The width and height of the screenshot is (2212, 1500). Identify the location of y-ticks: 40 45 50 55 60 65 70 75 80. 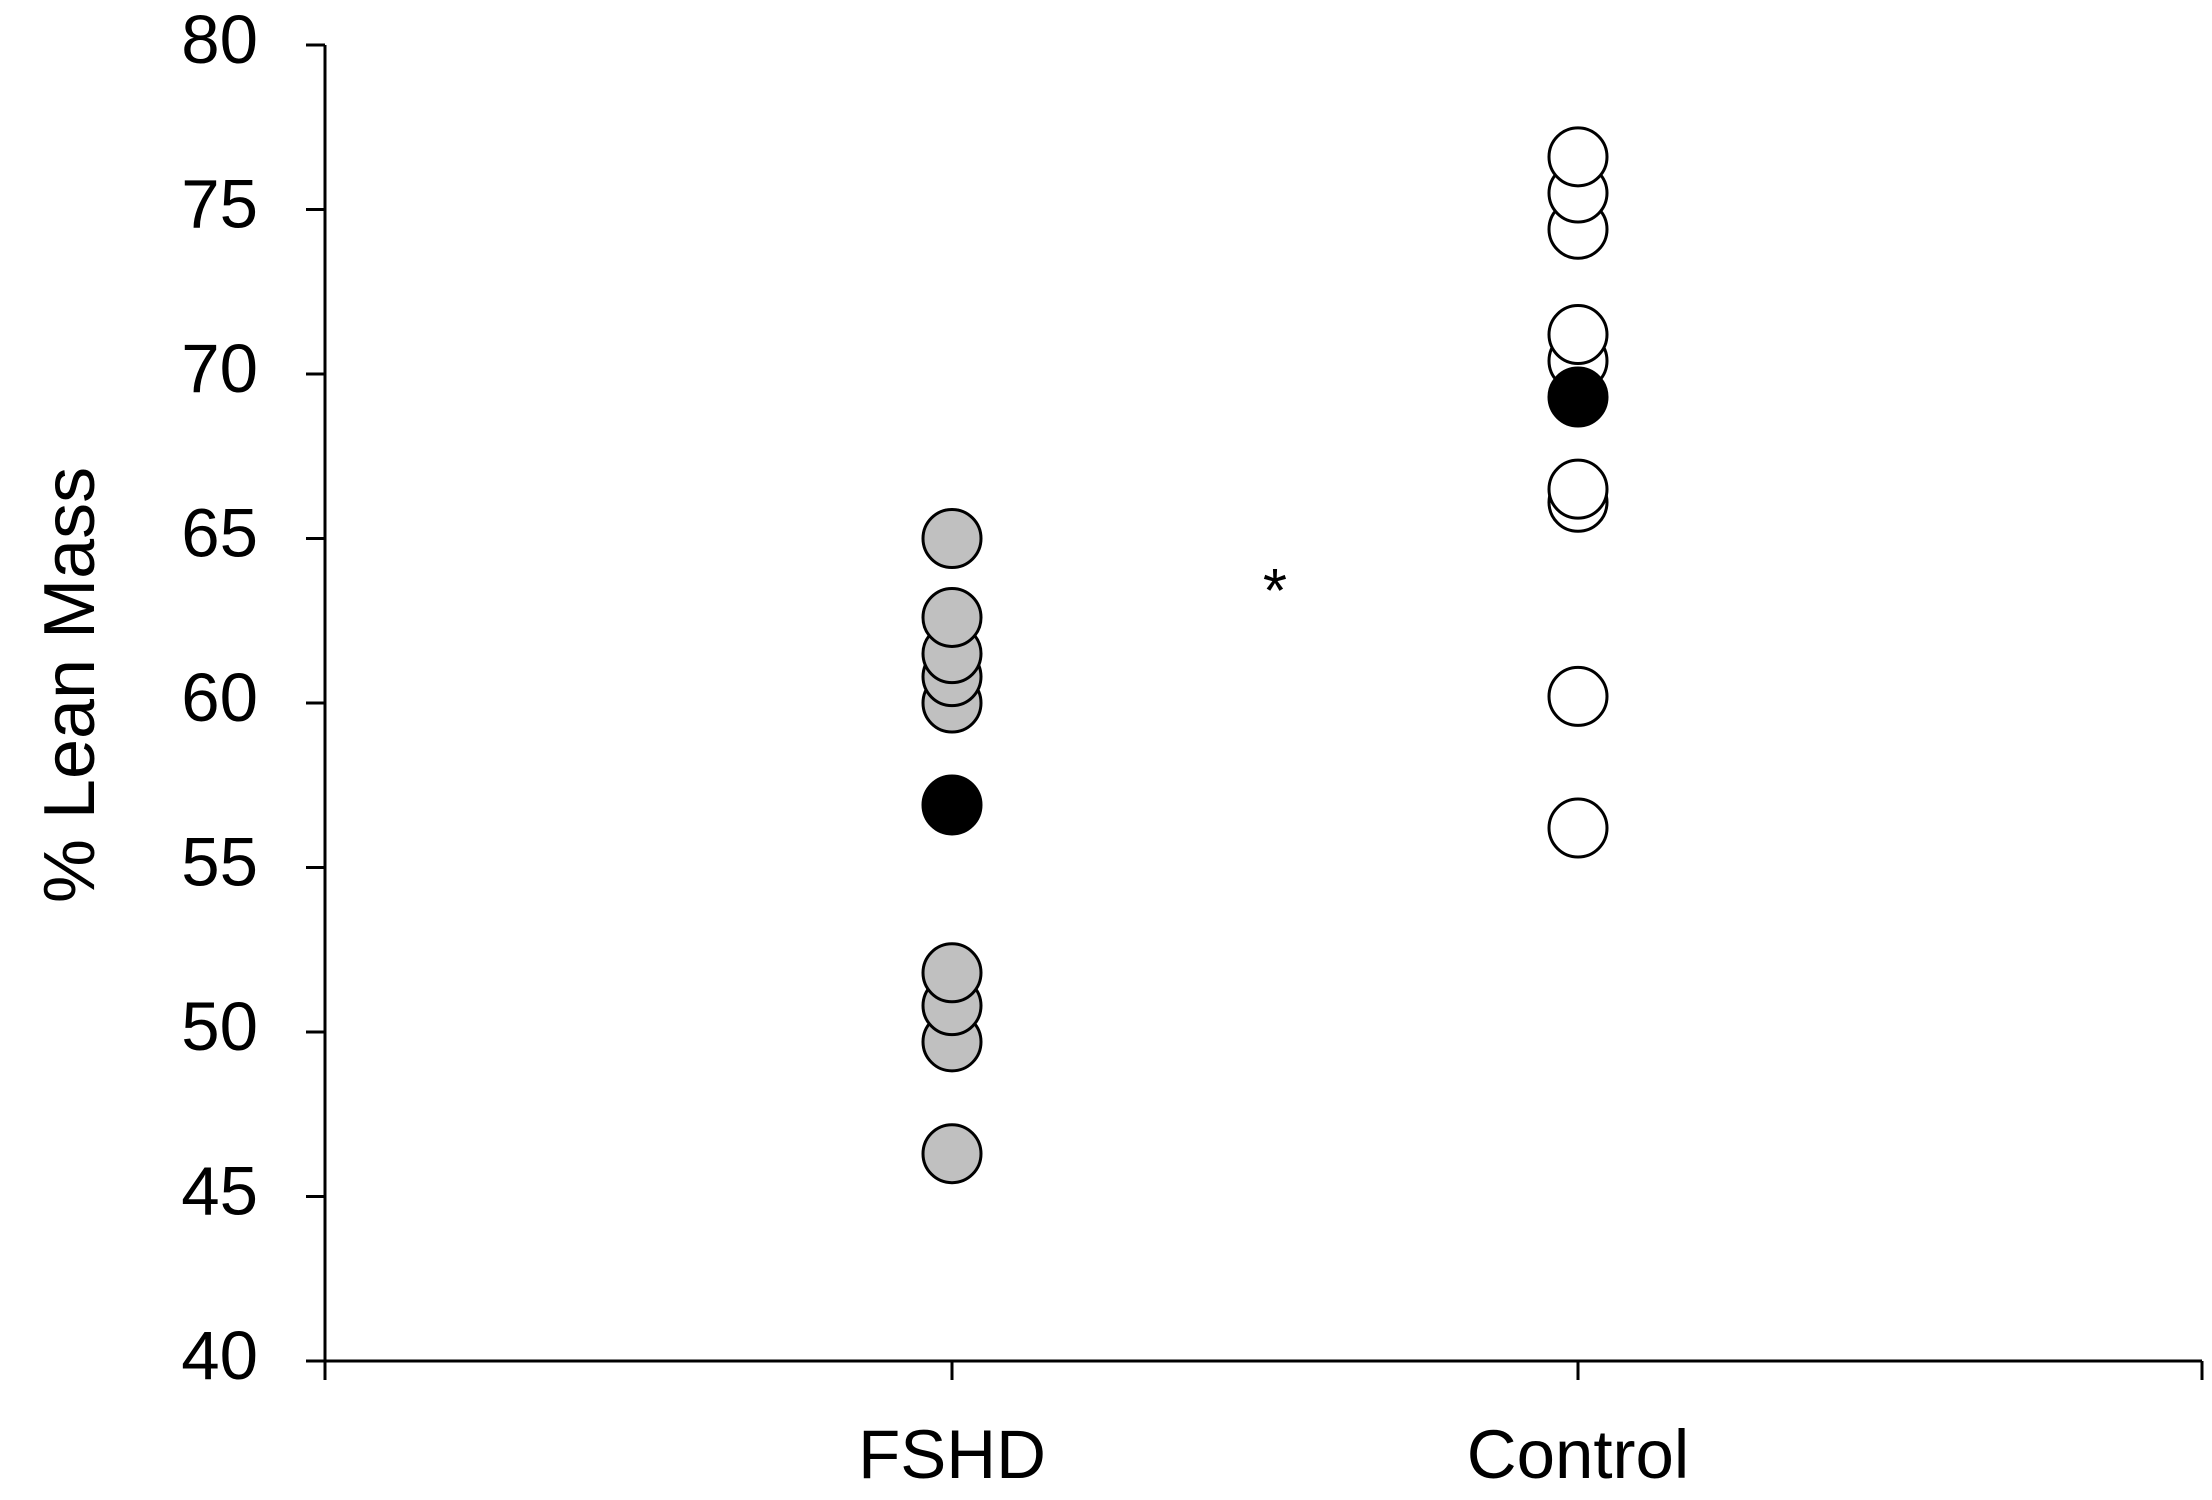
(253, 697).